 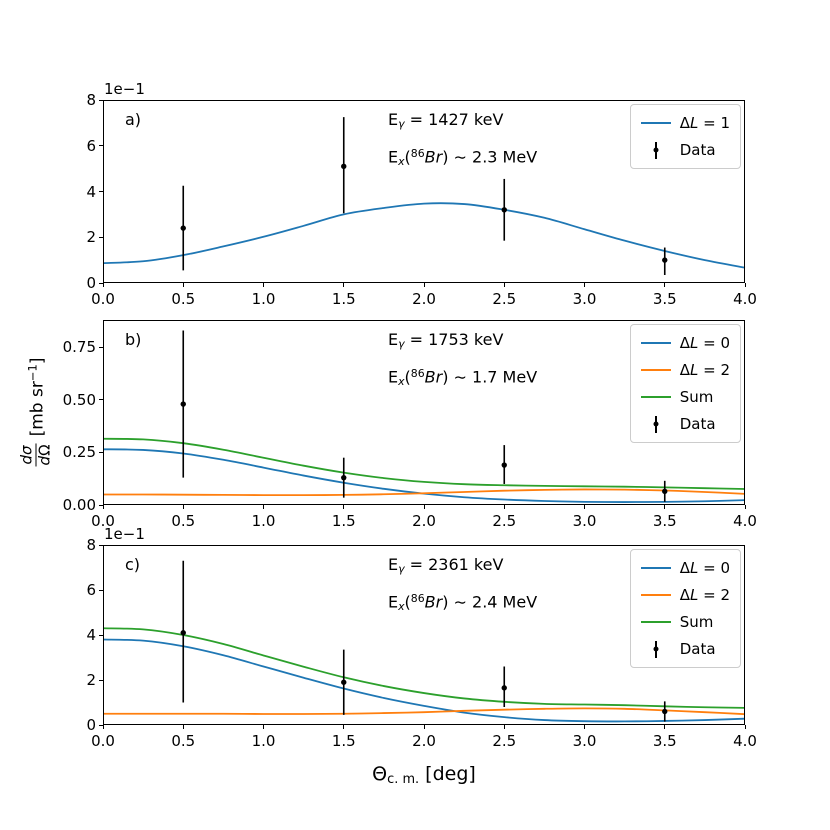 What do you see at coordinates (424, 235) in the screenshot?
I see `curve-ΔL = 1` at bounding box center [424, 235].